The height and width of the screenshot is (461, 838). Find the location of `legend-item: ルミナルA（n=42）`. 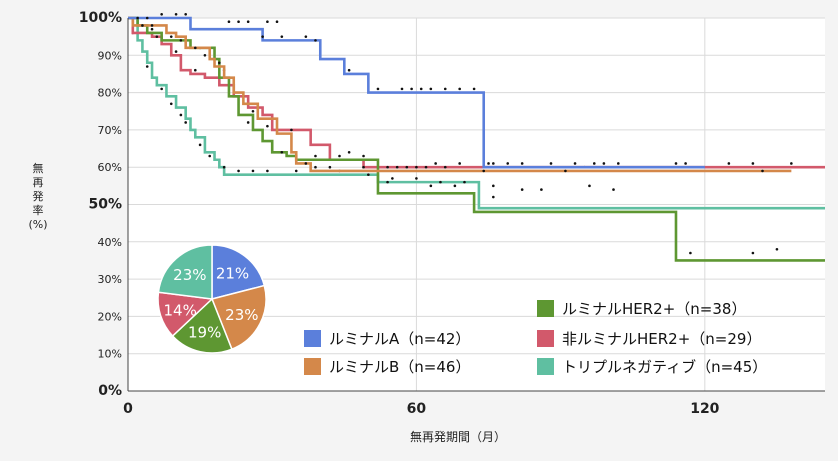

legend-item: ルミナルA（n=42） is located at coordinates (387, 339).